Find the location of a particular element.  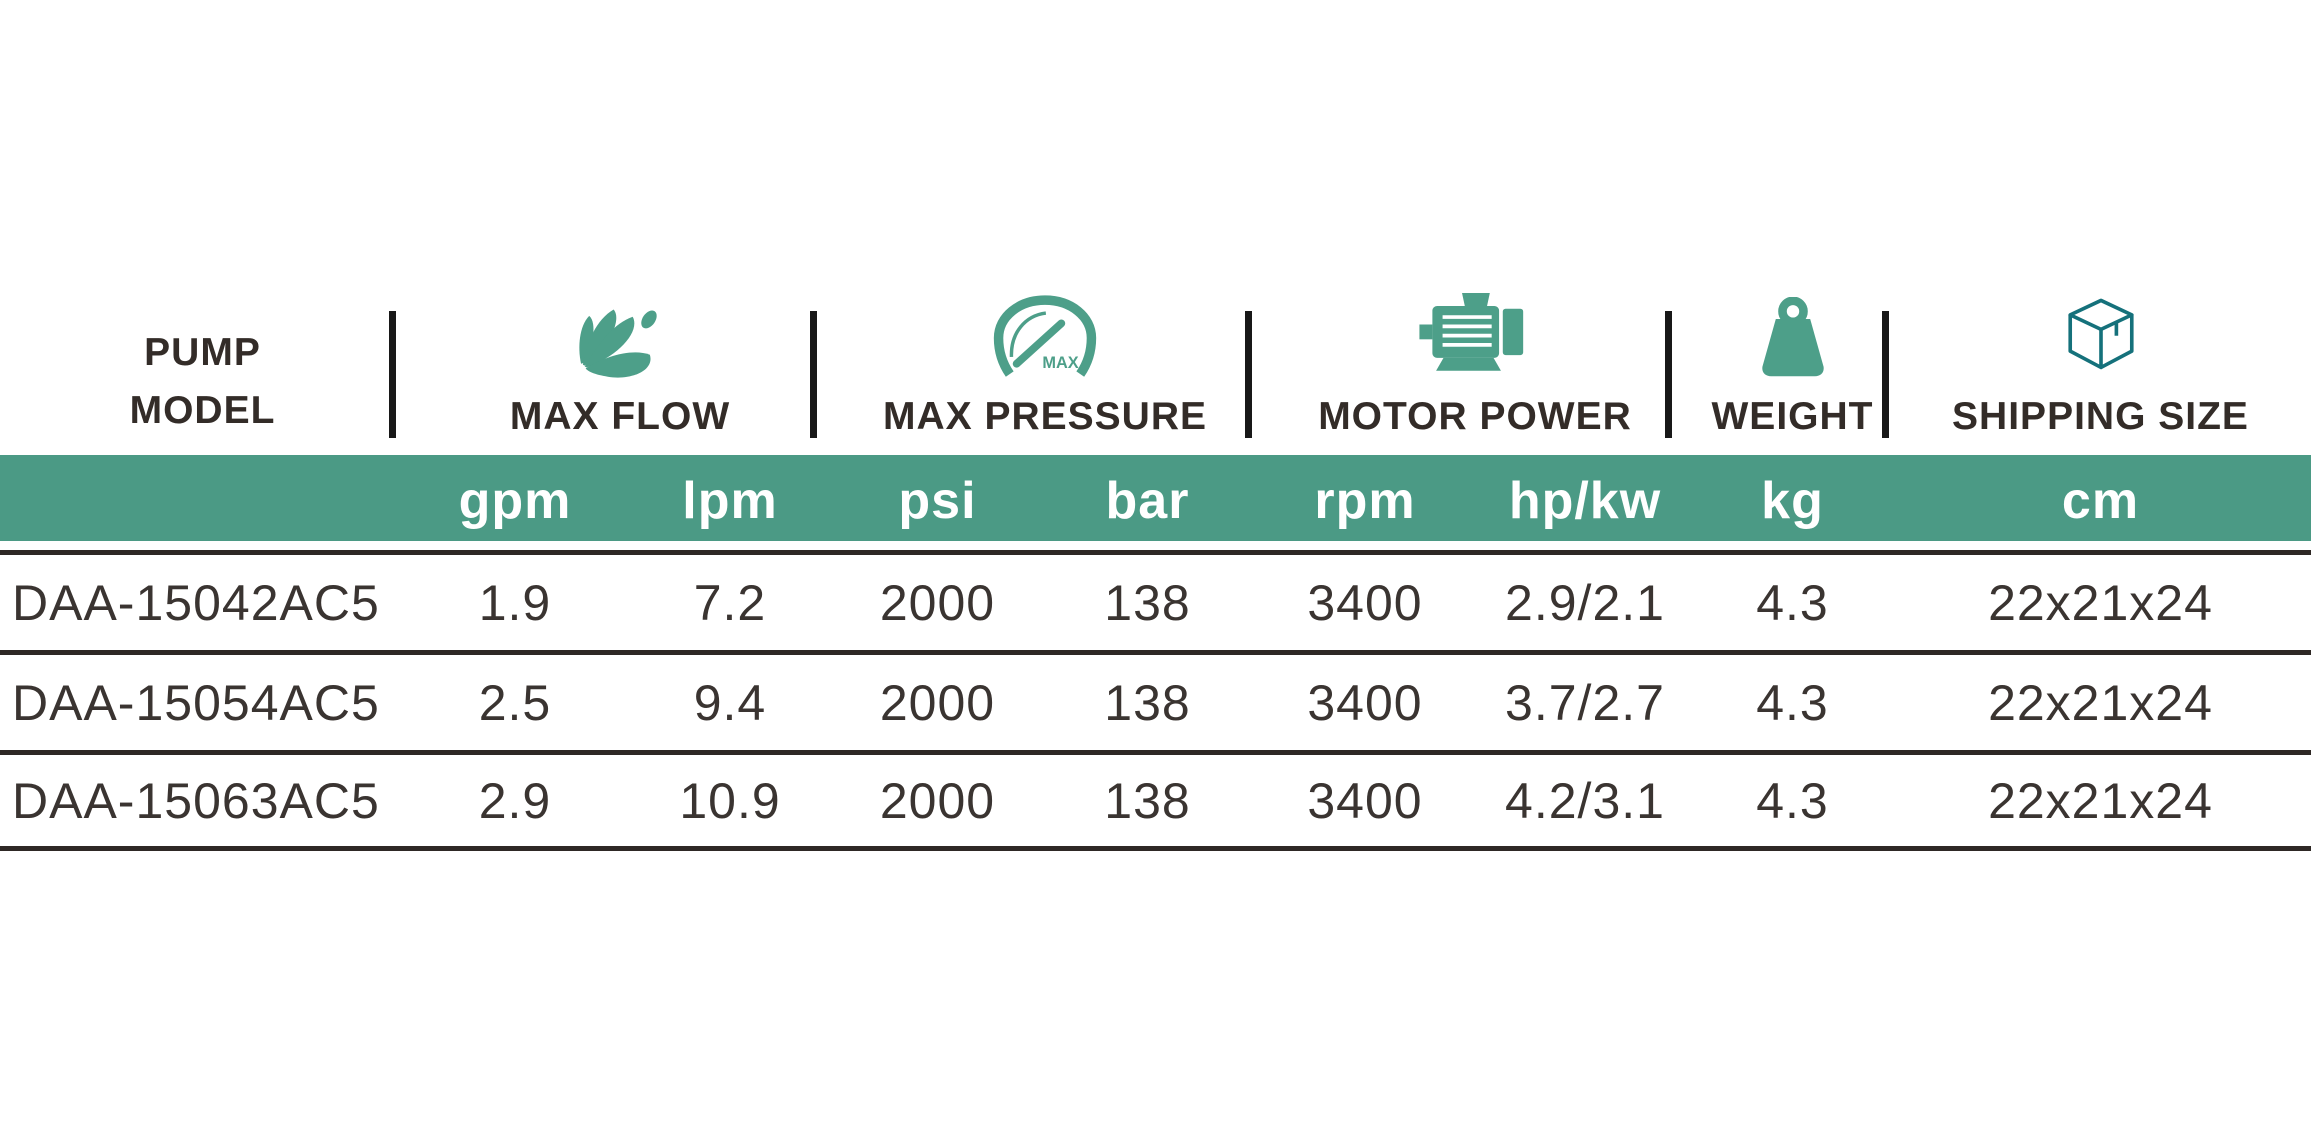

cell-hp-kw: 3.7/2.7 is located at coordinates (1585, 702).